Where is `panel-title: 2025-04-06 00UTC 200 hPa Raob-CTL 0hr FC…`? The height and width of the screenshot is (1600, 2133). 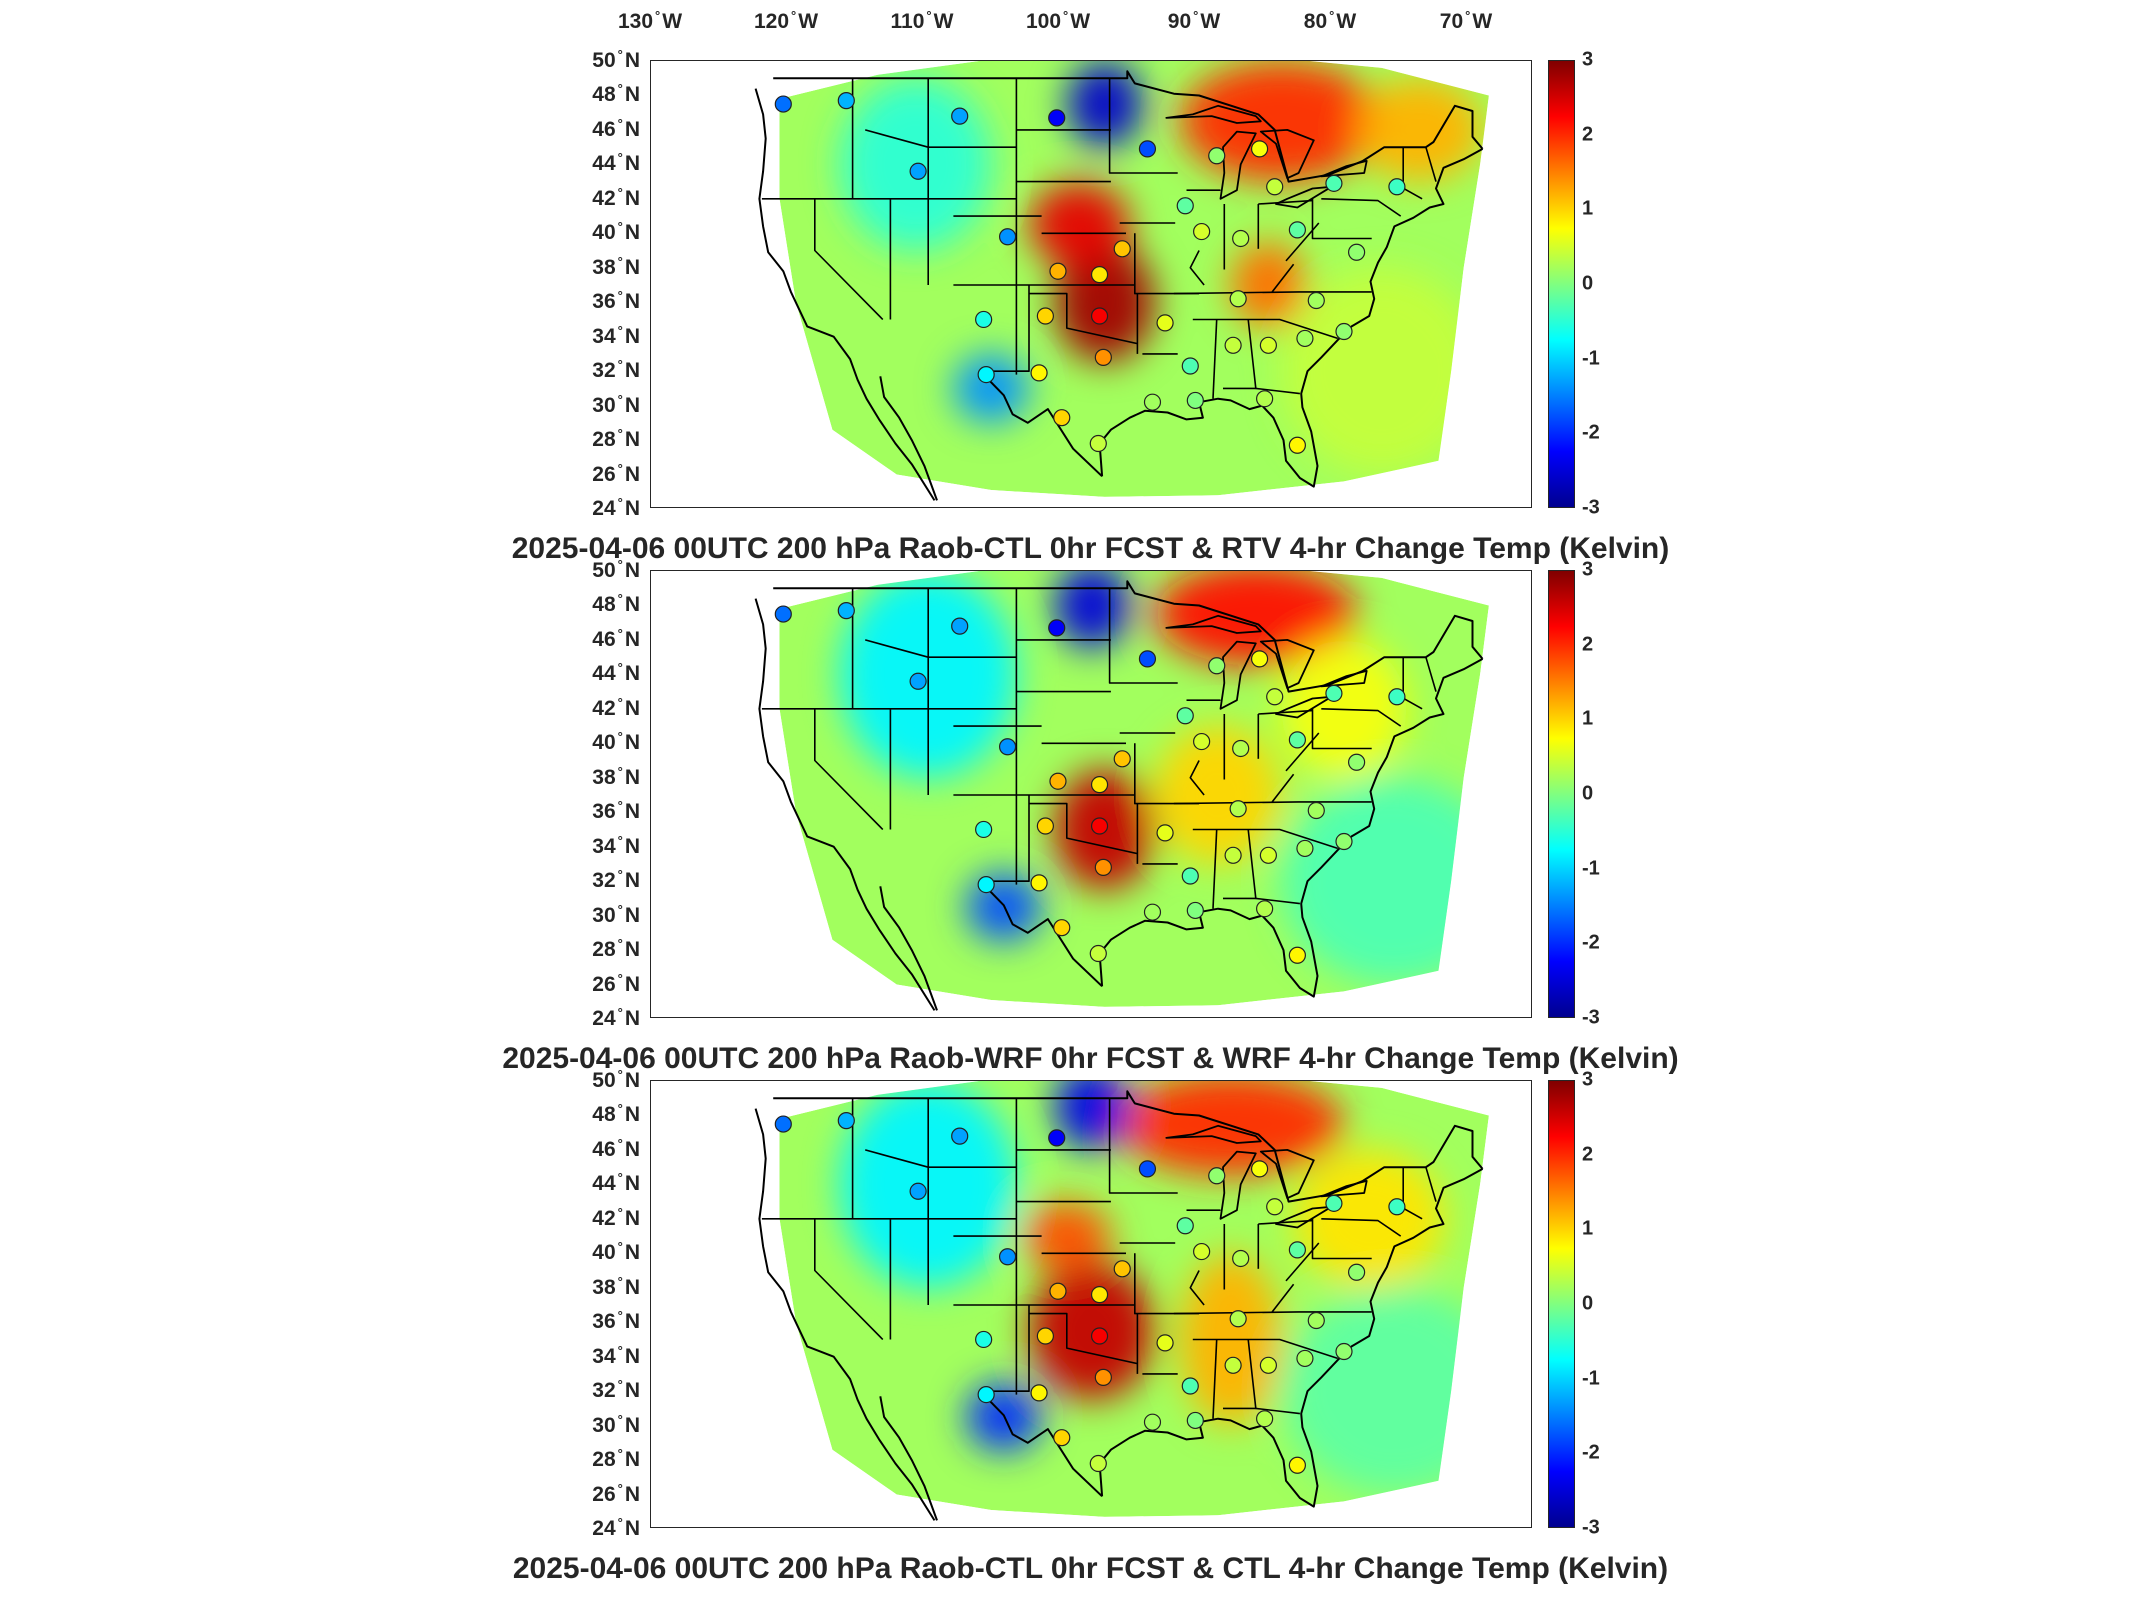 panel-title: 2025-04-06 00UTC 200 hPa Raob-CTL 0hr FC… is located at coordinates (1090, 548).